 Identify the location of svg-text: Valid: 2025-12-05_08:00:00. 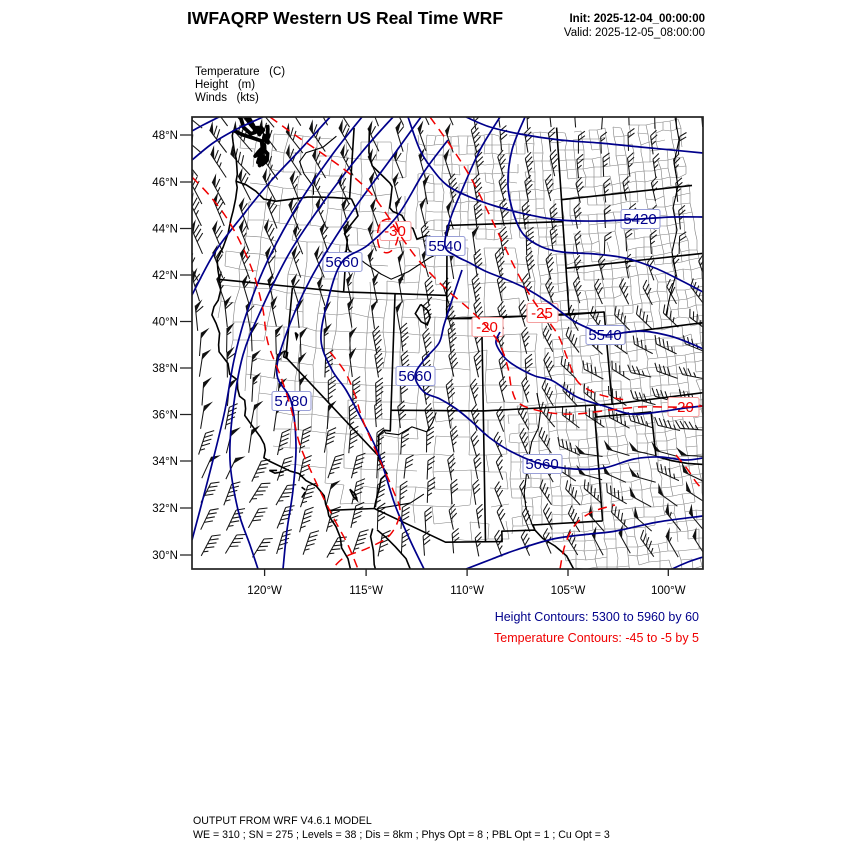
(634, 33).